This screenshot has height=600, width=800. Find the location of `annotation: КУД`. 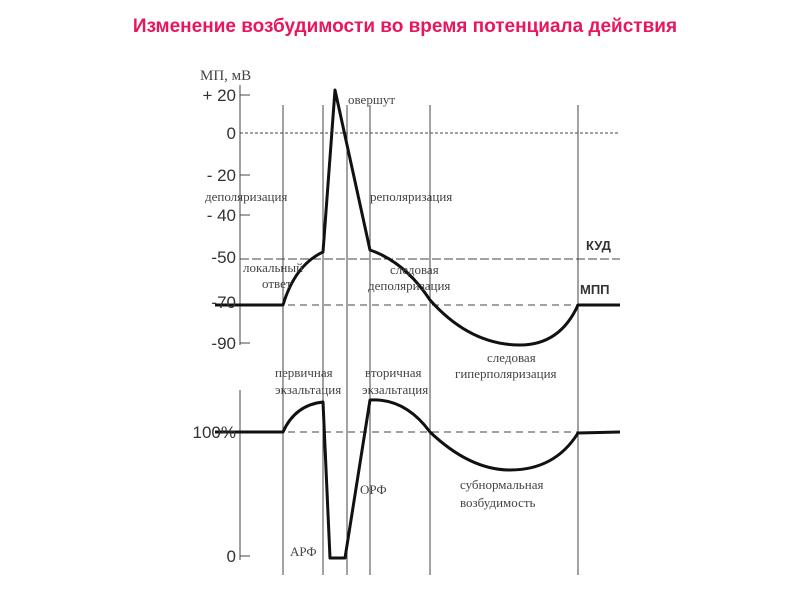

annotation: КУД is located at coordinates (599, 245).